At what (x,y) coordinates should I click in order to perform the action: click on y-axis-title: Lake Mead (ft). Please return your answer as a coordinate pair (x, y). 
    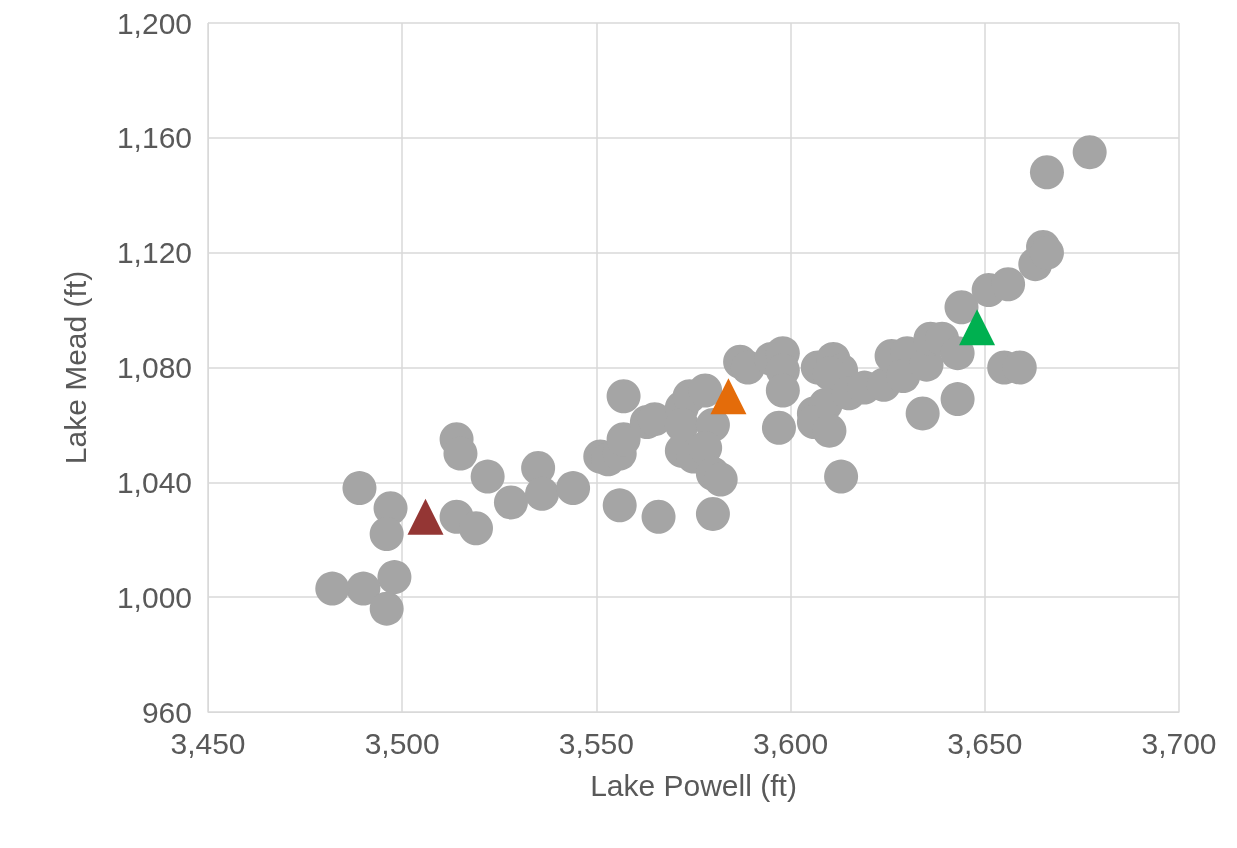
    Looking at the image, I should click on (75, 367).